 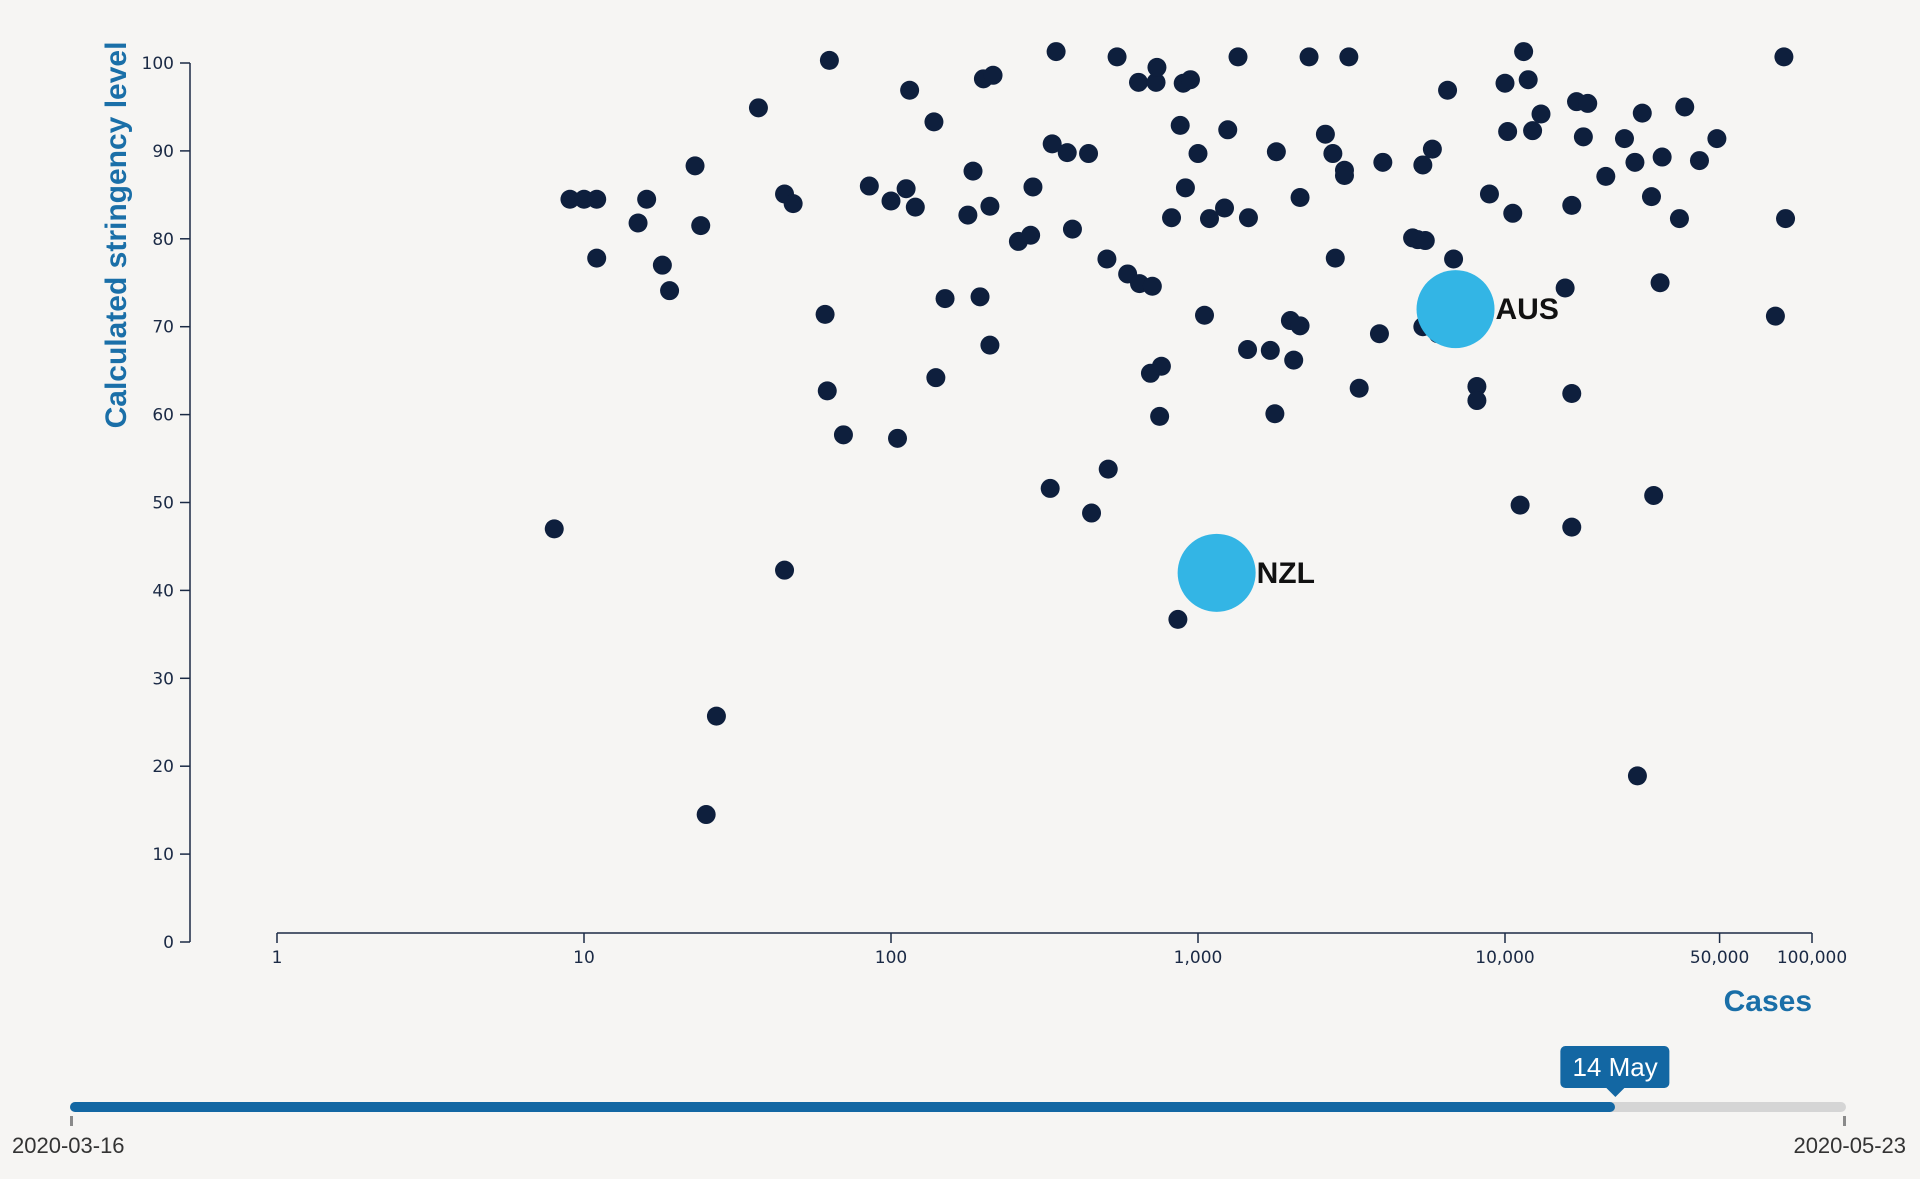 What do you see at coordinates (891, 958) in the screenshot?
I see `x-tick-label: 100` at bounding box center [891, 958].